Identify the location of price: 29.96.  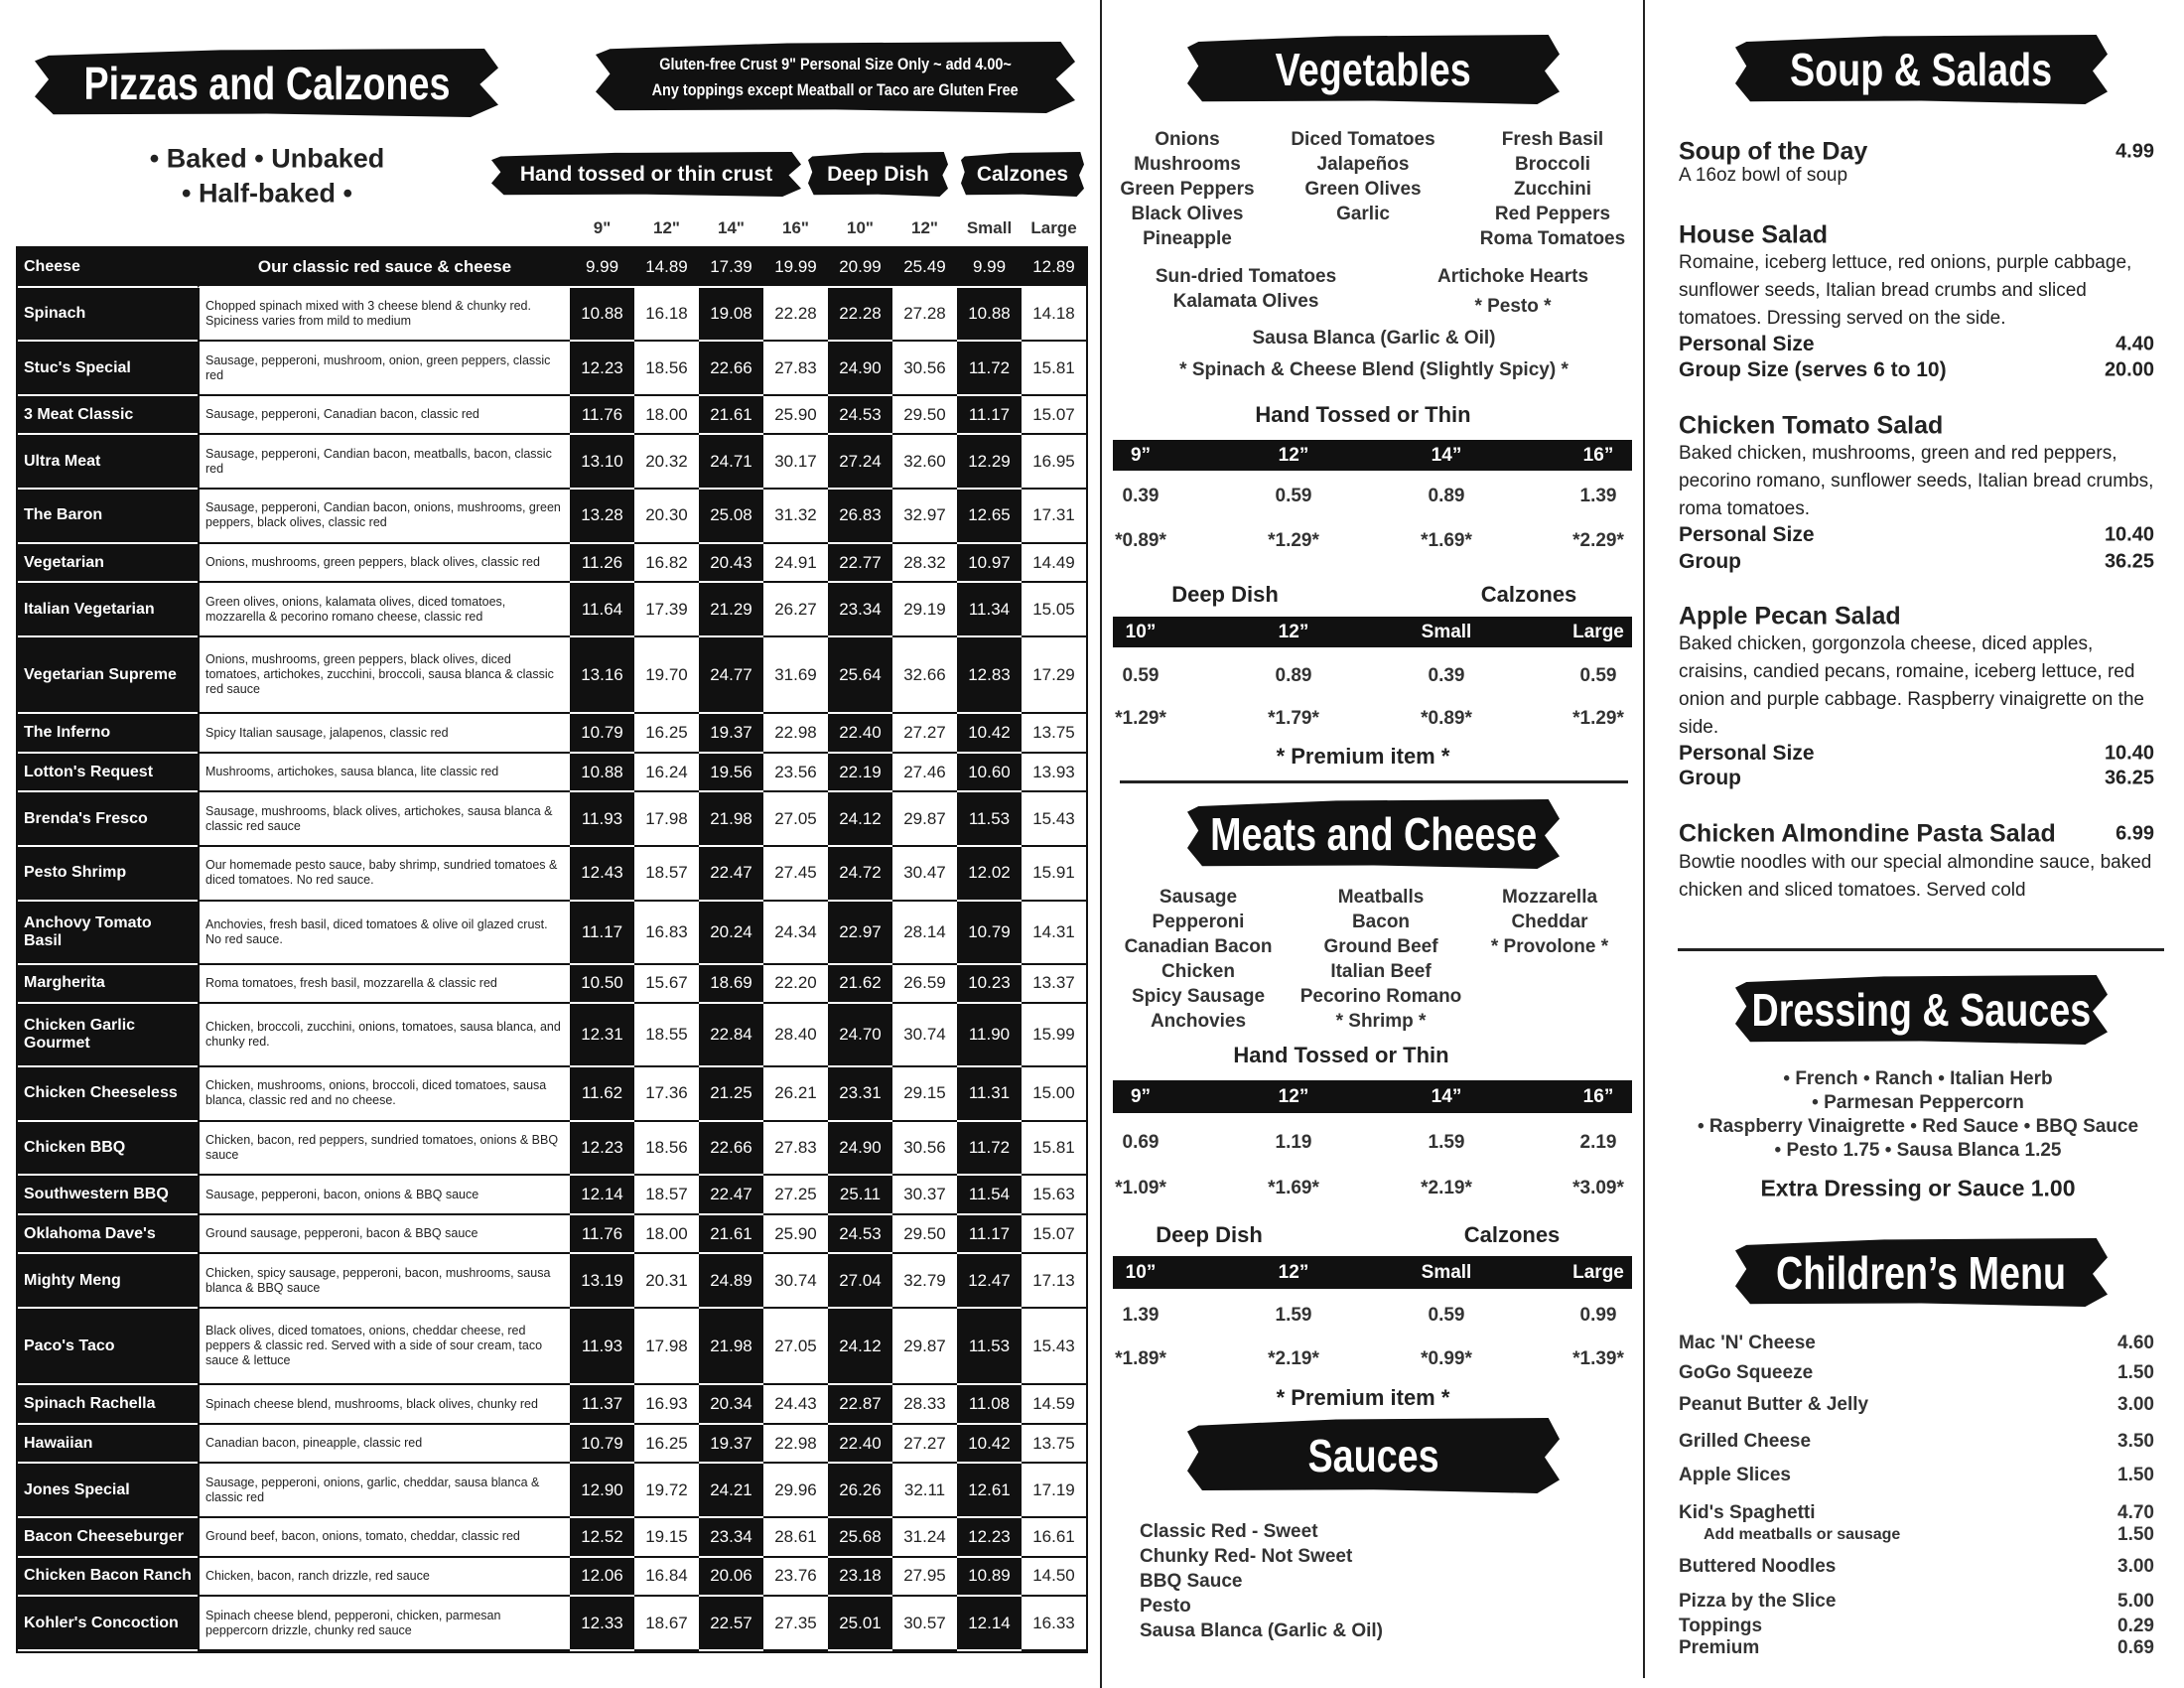
(795, 1491).